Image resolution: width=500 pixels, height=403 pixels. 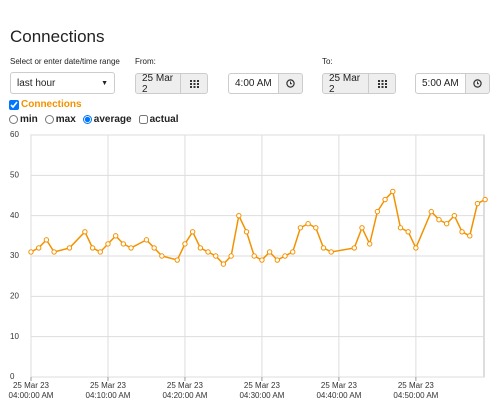 What do you see at coordinates (164, 119) in the screenshot?
I see `actual-label: actual` at bounding box center [164, 119].